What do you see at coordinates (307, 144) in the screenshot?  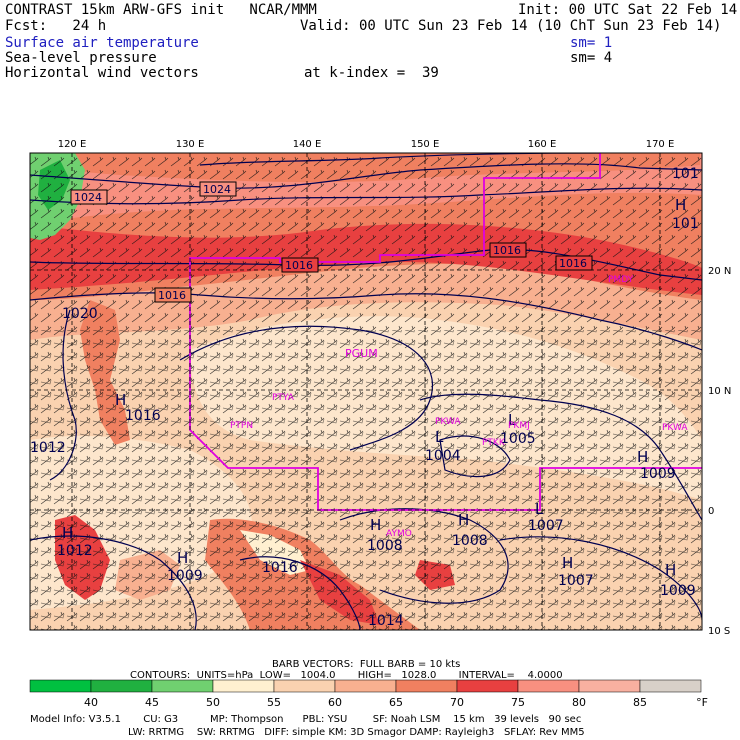 I see `lon-label: 140 E` at bounding box center [307, 144].